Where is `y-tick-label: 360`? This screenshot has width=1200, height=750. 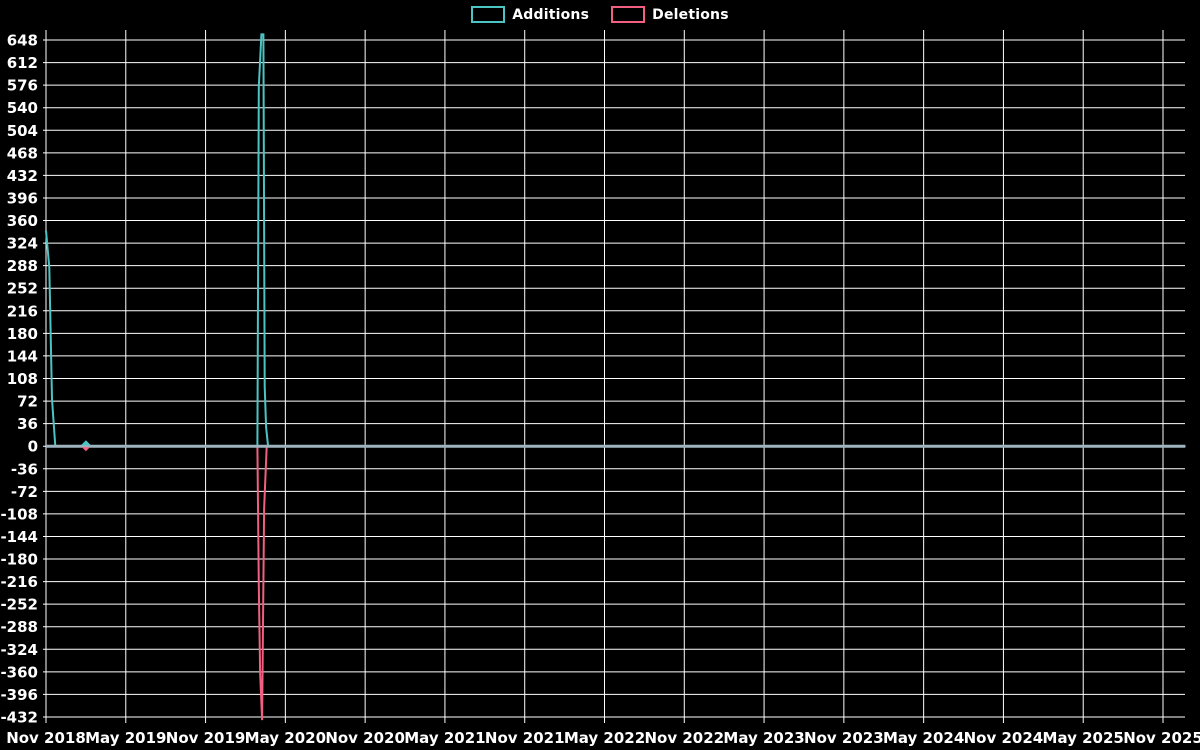
y-tick-label: 360 is located at coordinates (22, 221).